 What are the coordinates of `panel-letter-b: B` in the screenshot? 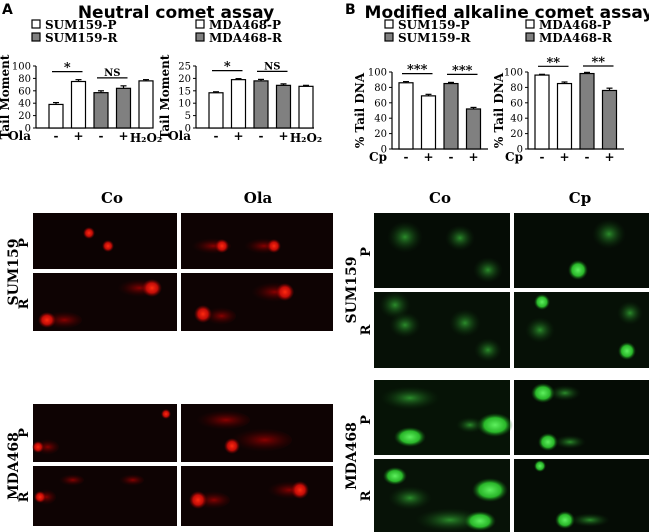 It's located at (350, 10).